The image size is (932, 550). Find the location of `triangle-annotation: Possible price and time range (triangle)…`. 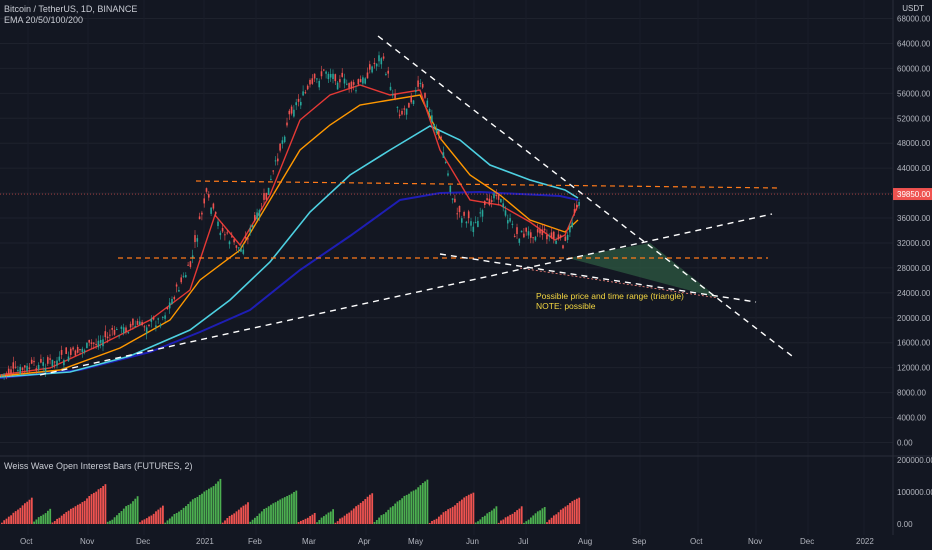

triangle-annotation: Possible price and time range (triangle)… is located at coordinates (610, 301).